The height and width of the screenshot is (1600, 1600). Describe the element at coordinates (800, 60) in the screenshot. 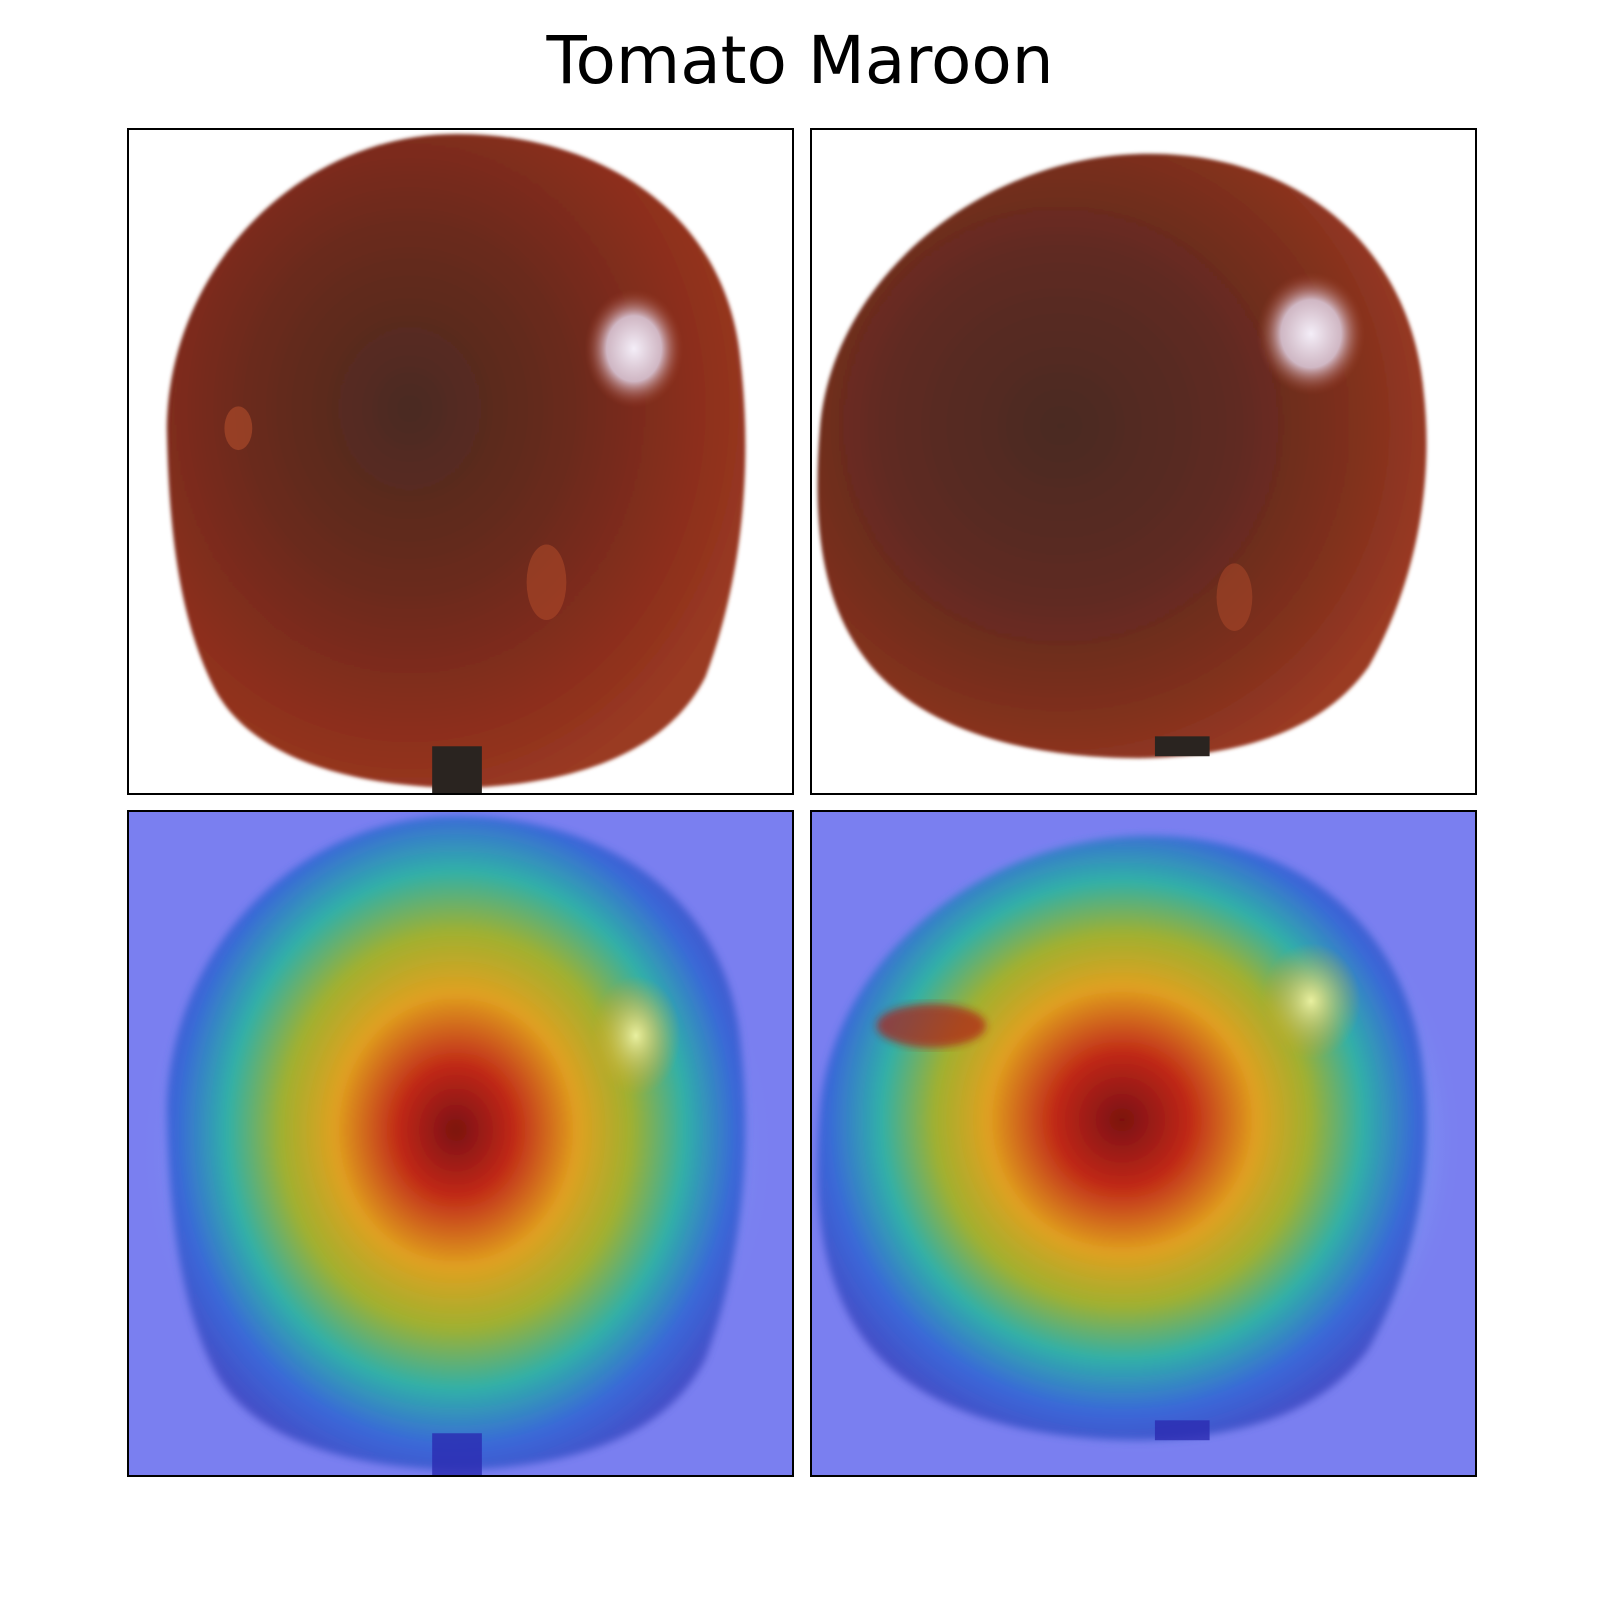

I see `figure-title: Tomato Maroon` at that location.